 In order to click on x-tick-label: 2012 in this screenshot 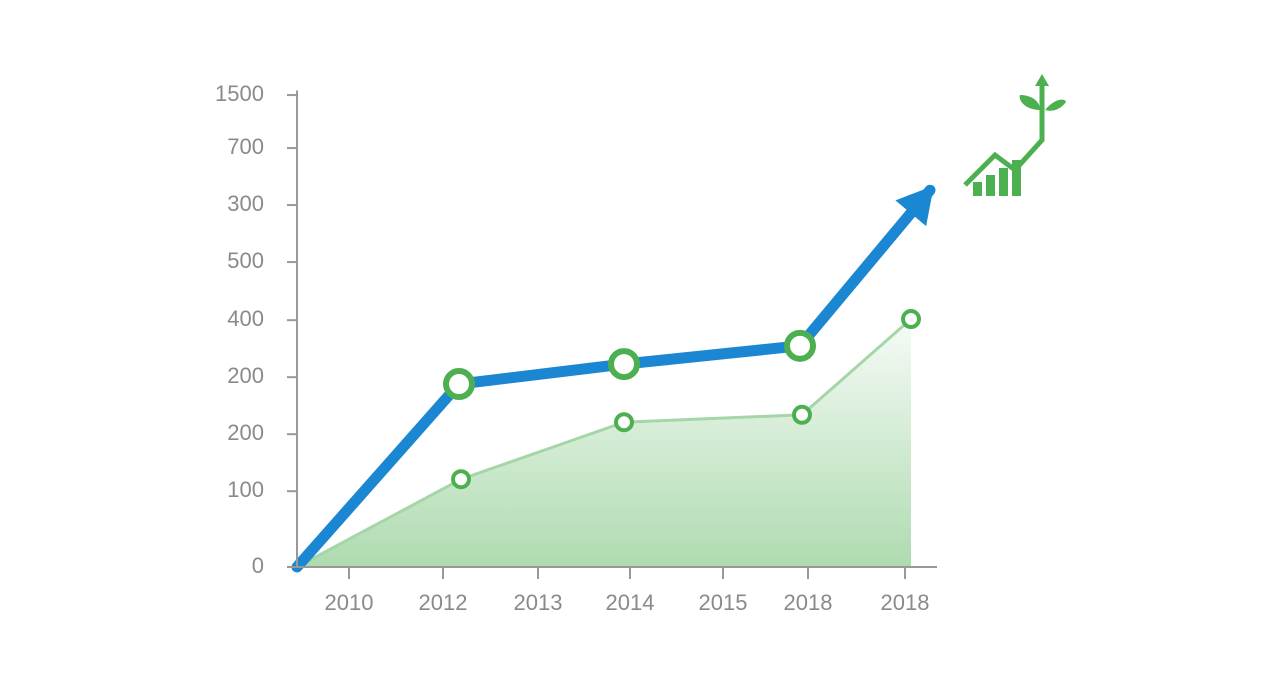, I will do `click(443, 602)`.